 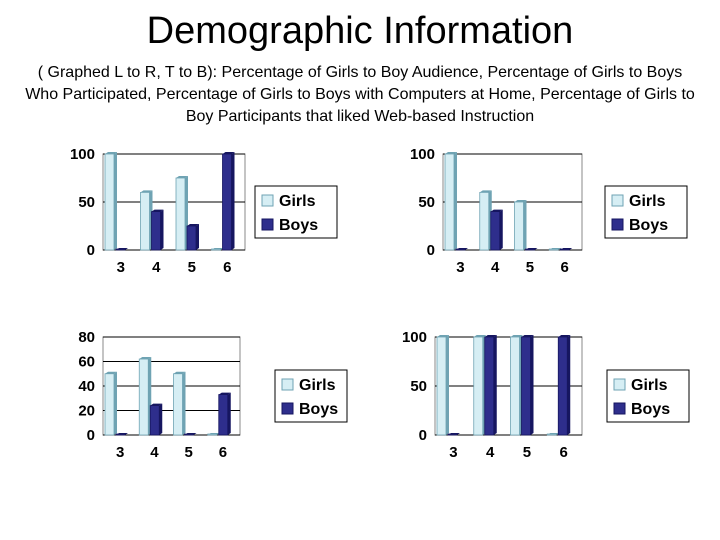 I want to click on chart-girls-boys-computers-home: 0 20 40 60 80 3 4 5 6 Girls Boys, so click(x=213, y=395).